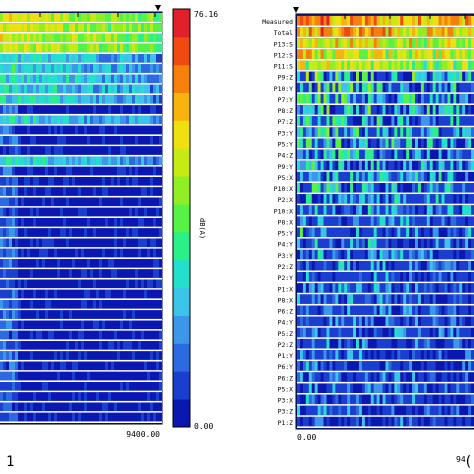  Describe the element at coordinates (286, 289) in the screenshot. I see `right-y-tick-label: P1:X` at that location.